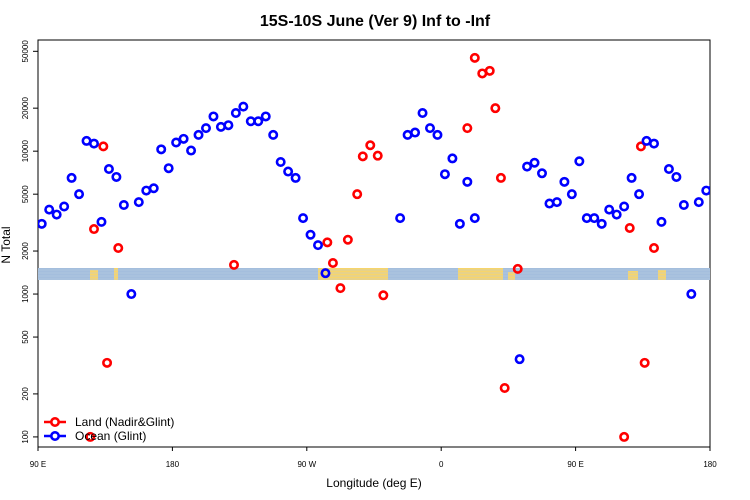  Describe the element at coordinates (25, 194) in the screenshot. I see `y-tick-label: 5000` at that location.